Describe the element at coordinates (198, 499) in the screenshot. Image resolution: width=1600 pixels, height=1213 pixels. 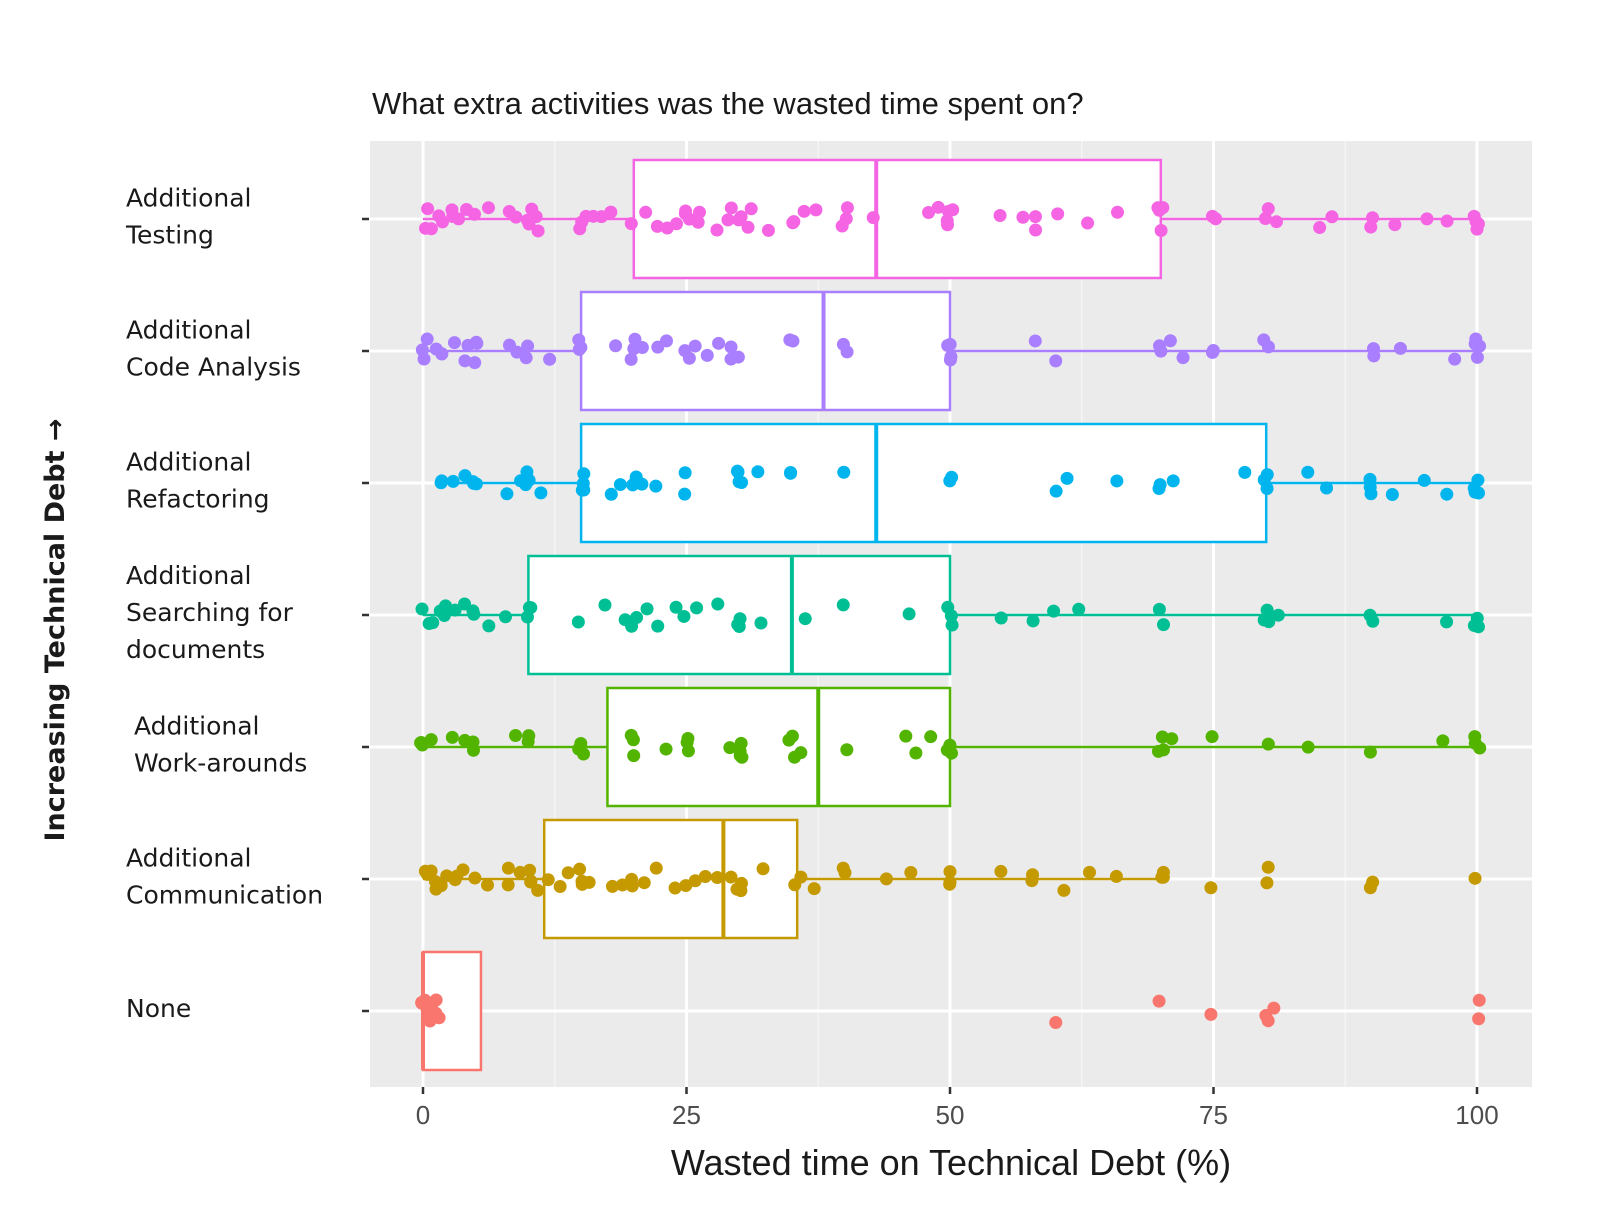
I see `y-tick-label-line: Refactoring` at that location.